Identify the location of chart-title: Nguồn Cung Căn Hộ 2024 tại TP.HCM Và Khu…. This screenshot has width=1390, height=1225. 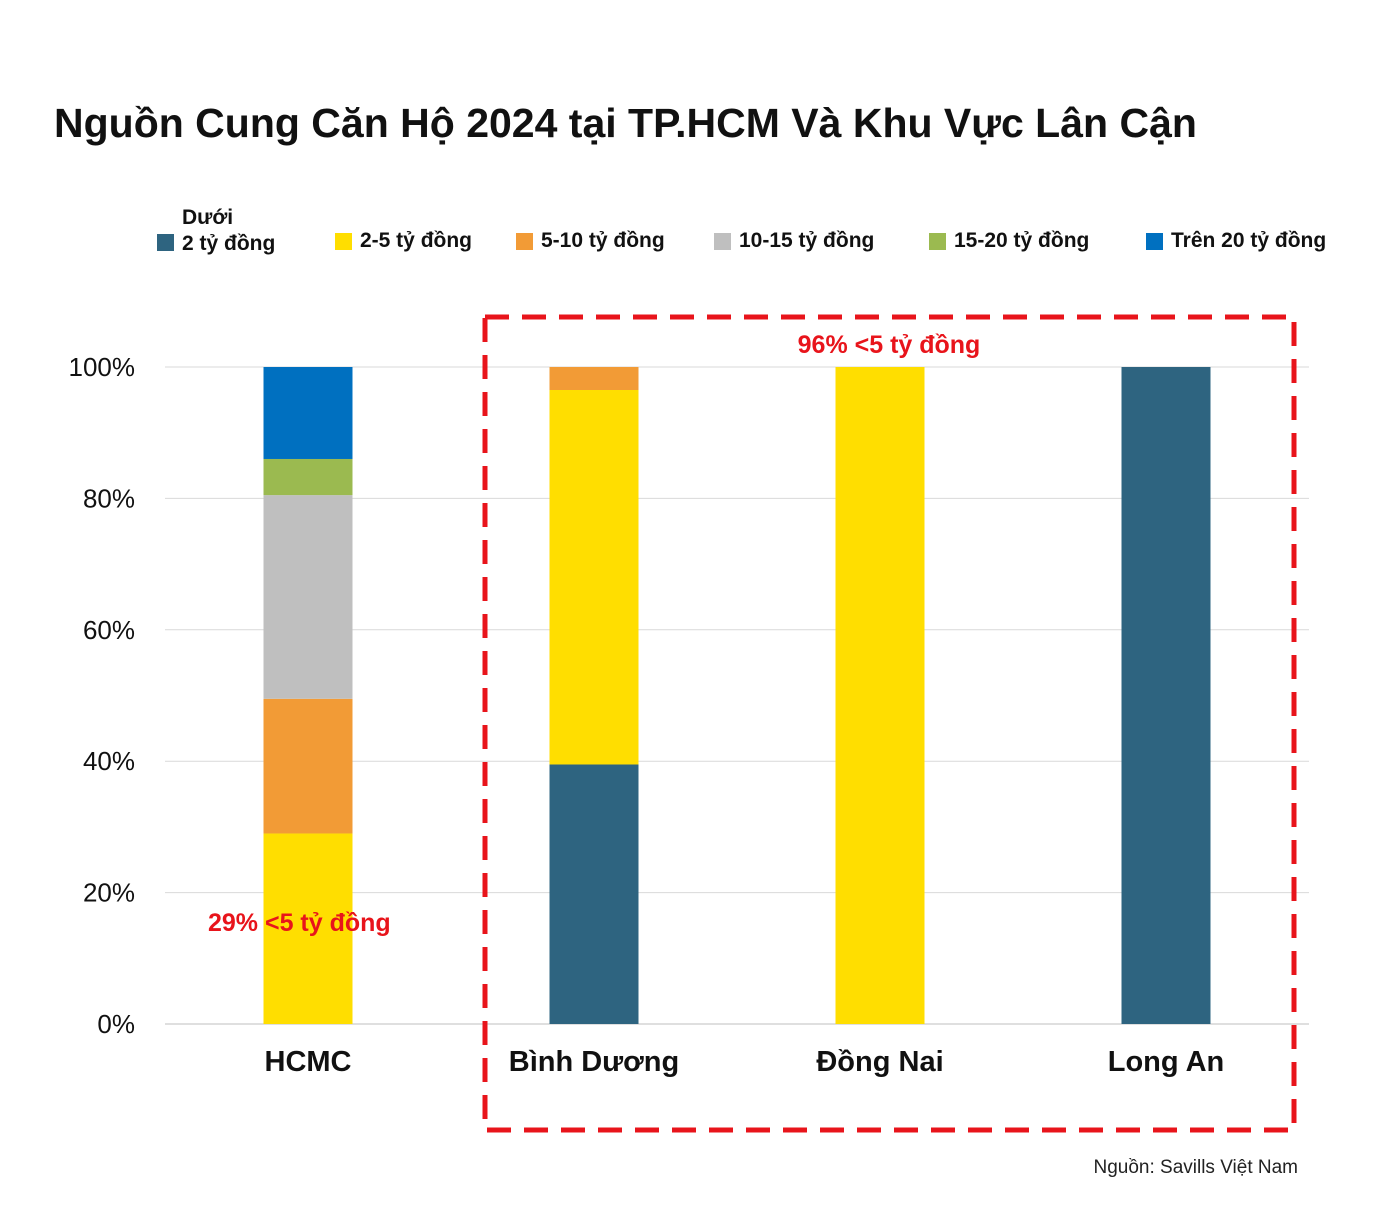
(625, 123).